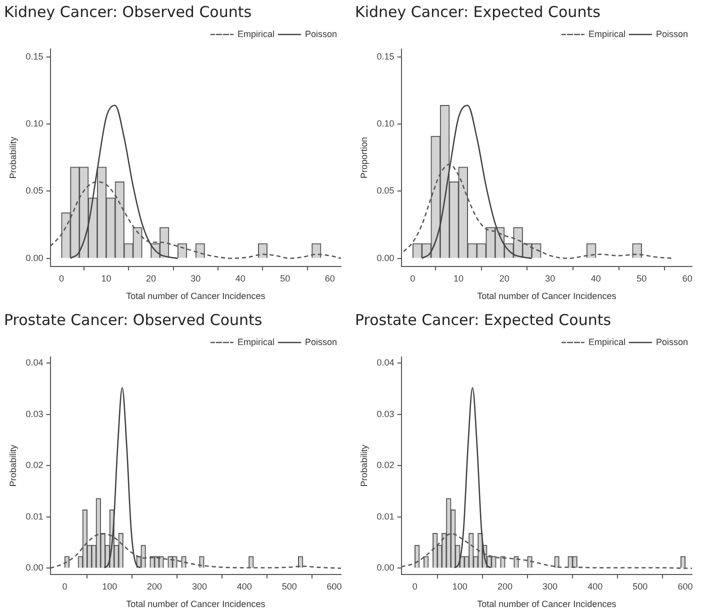 The height and width of the screenshot is (616, 703). What do you see at coordinates (478, 12) in the screenshot?
I see `chart-title: Kidney Cancer: Expected Counts` at bounding box center [478, 12].